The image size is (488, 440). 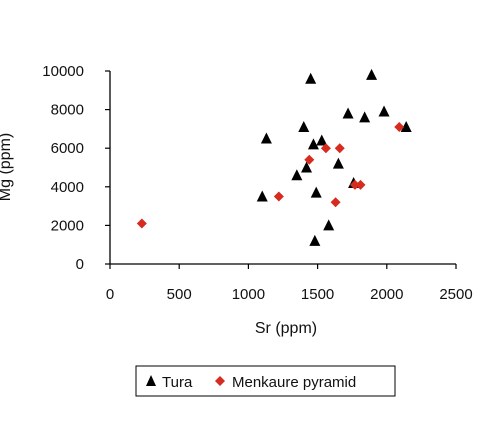 What do you see at coordinates (67, 187) in the screenshot?
I see `y-tick-label: 4000` at bounding box center [67, 187].